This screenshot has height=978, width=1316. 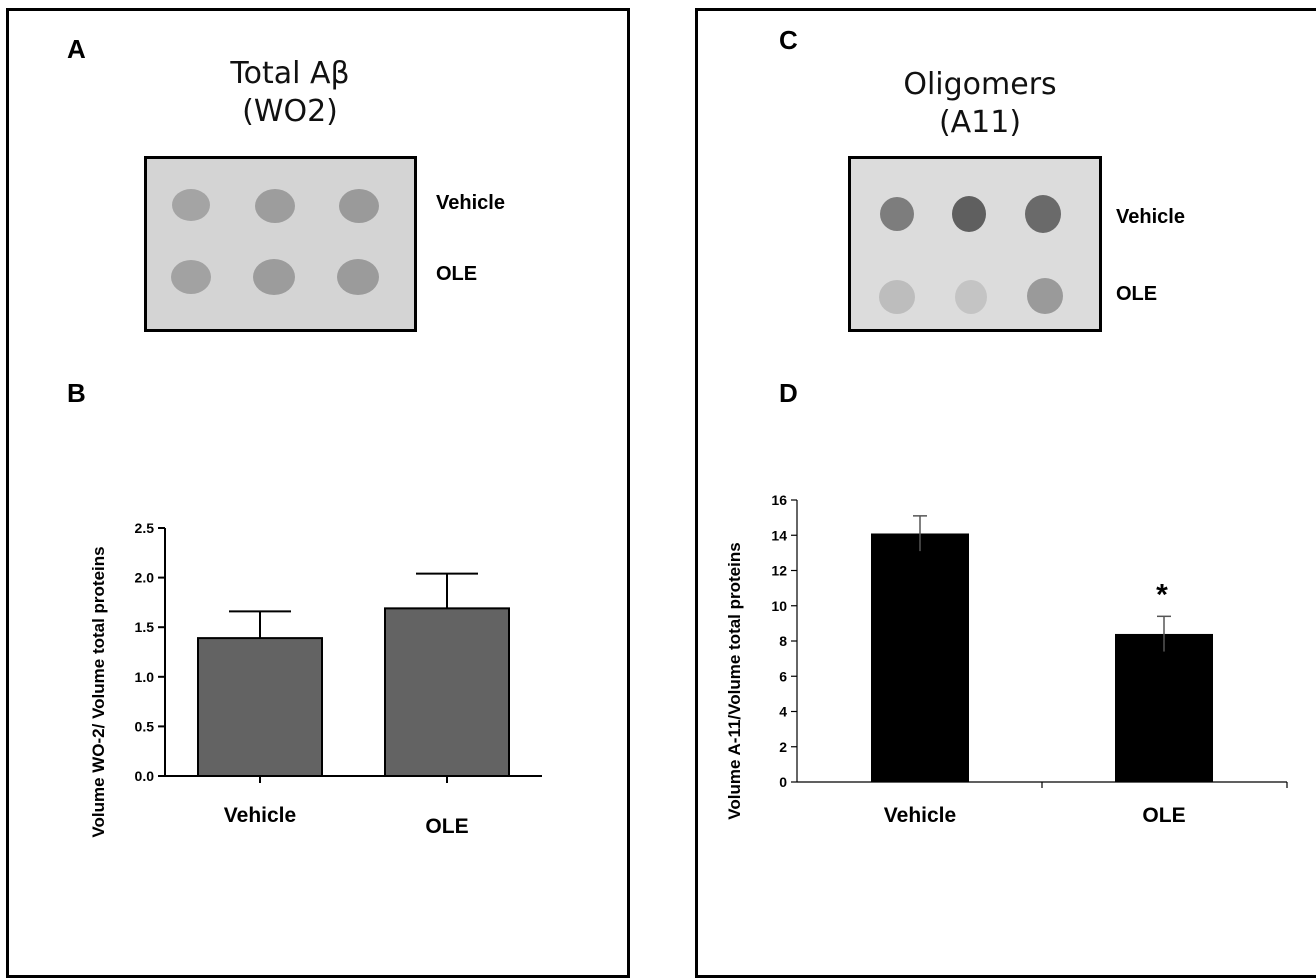 What do you see at coordinates (470, 203) in the screenshot?
I see `blot-a-row-vehicle: Vehicle` at bounding box center [470, 203].